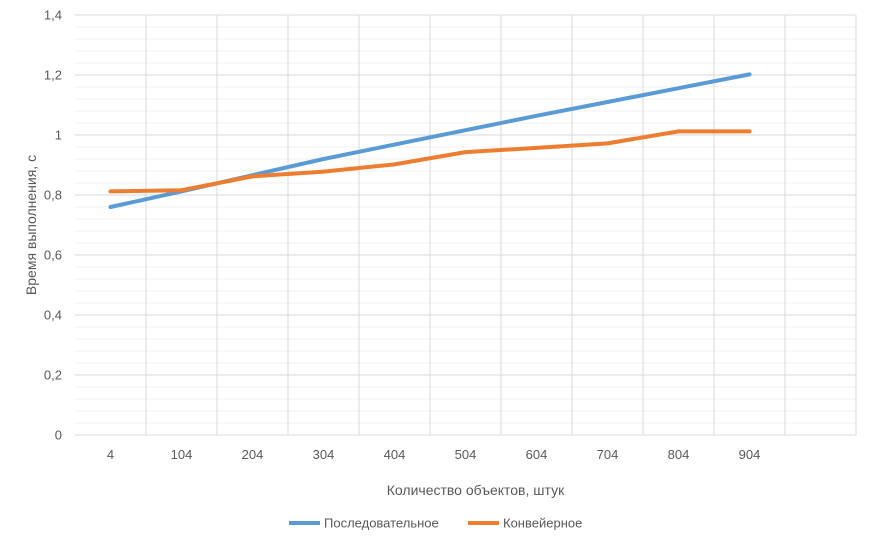 The image size is (871, 548). I want to click on y-axis-title: Время выполнения, с, so click(31, 225).